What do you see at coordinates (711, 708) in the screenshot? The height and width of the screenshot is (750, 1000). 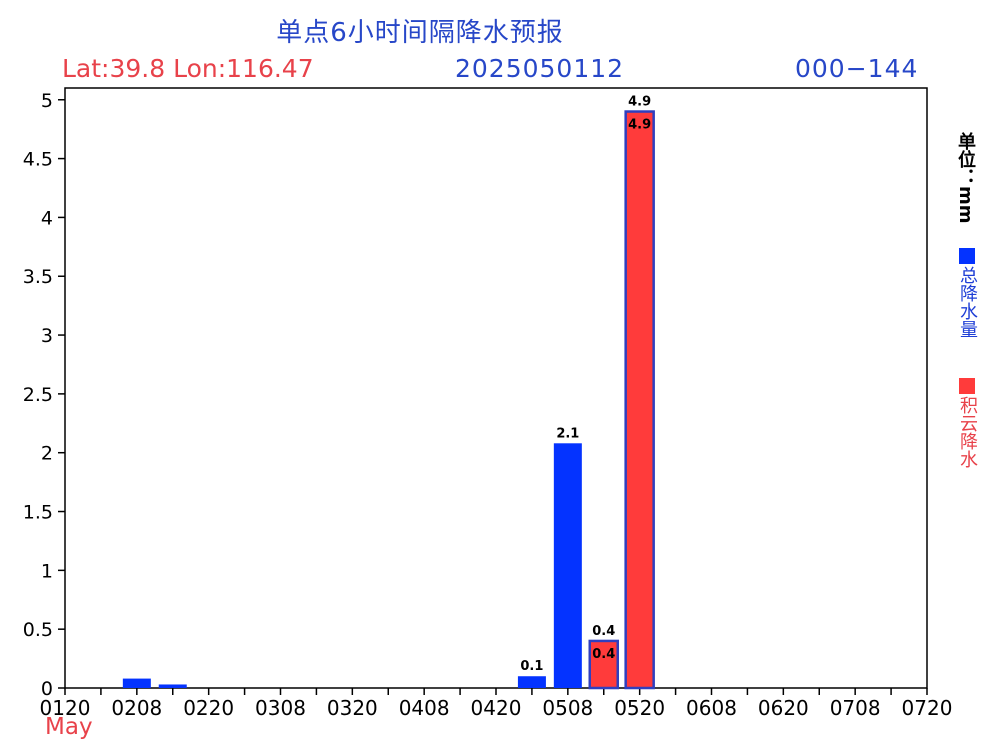 I see `x-tick-label: 0608` at bounding box center [711, 708].